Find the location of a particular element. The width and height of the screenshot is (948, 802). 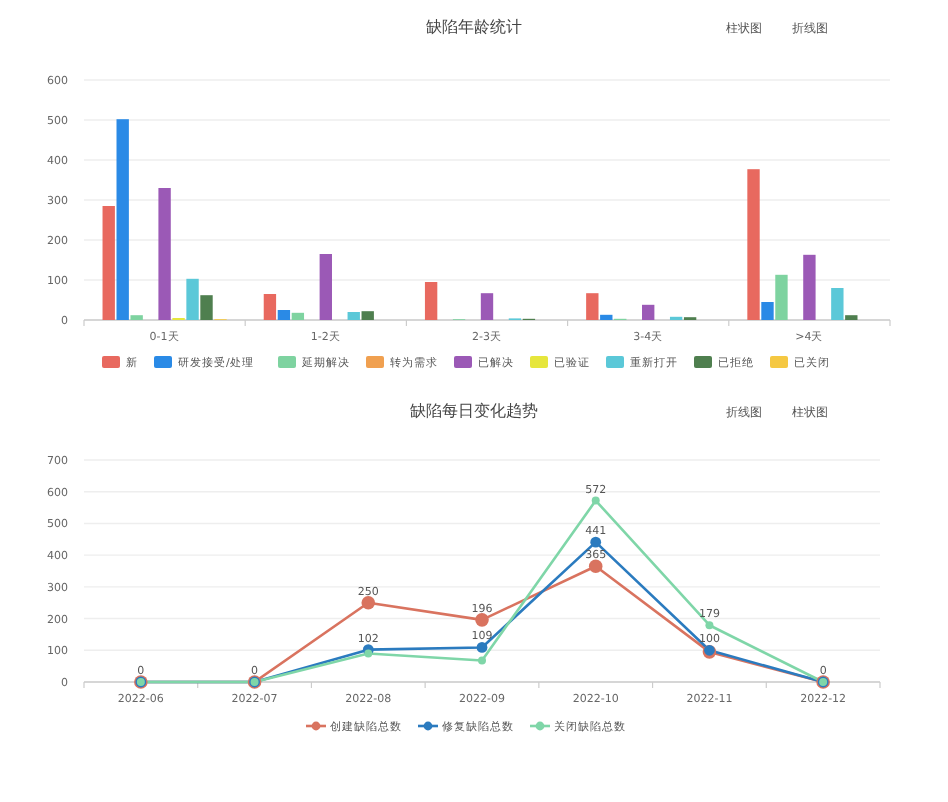

chart-title: 缺陷年龄统计 is located at coordinates (474, 27).